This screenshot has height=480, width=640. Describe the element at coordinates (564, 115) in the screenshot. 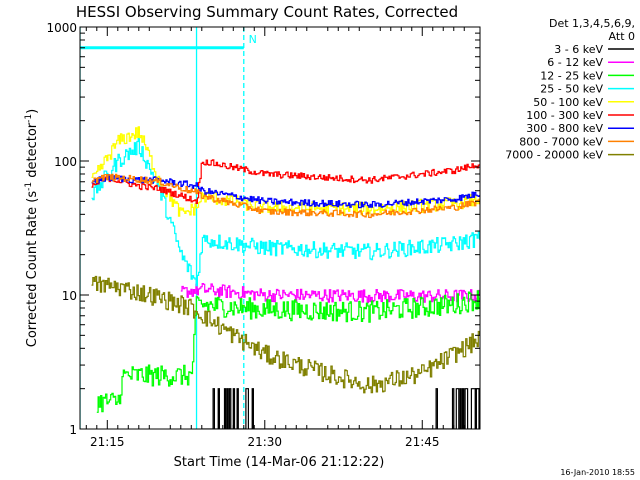

I see `legend-entry-label: 100 - 300 keV` at that location.